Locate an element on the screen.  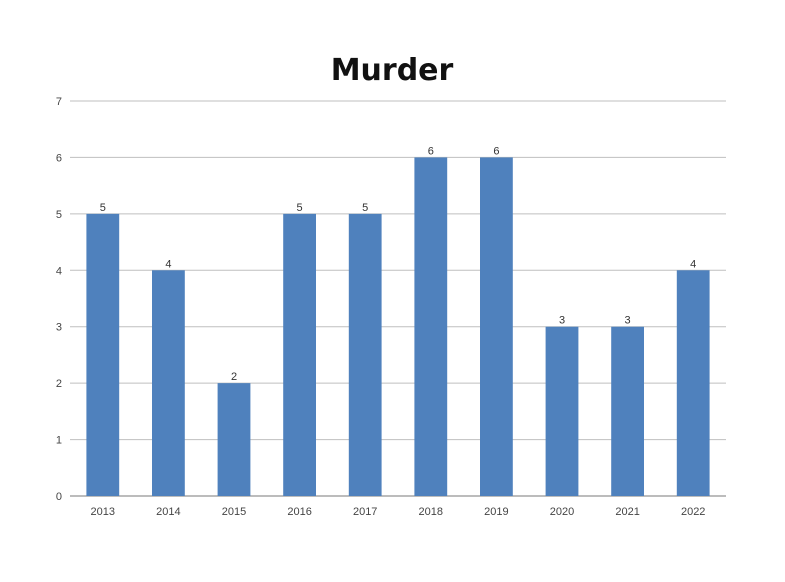
y-tick-label: 0 is located at coordinates (59, 497).